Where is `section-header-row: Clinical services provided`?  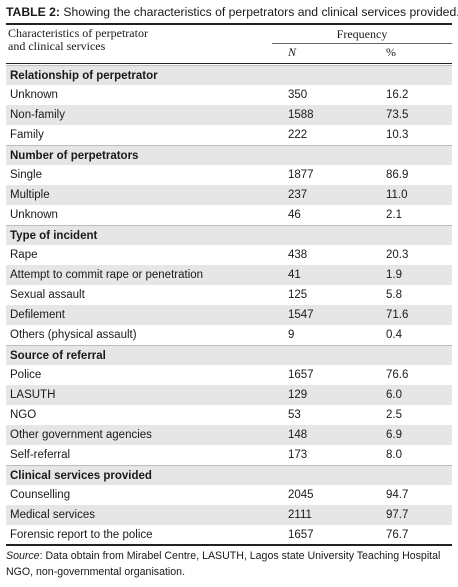
section-header-row: Clinical services provided is located at coordinates (229, 475).